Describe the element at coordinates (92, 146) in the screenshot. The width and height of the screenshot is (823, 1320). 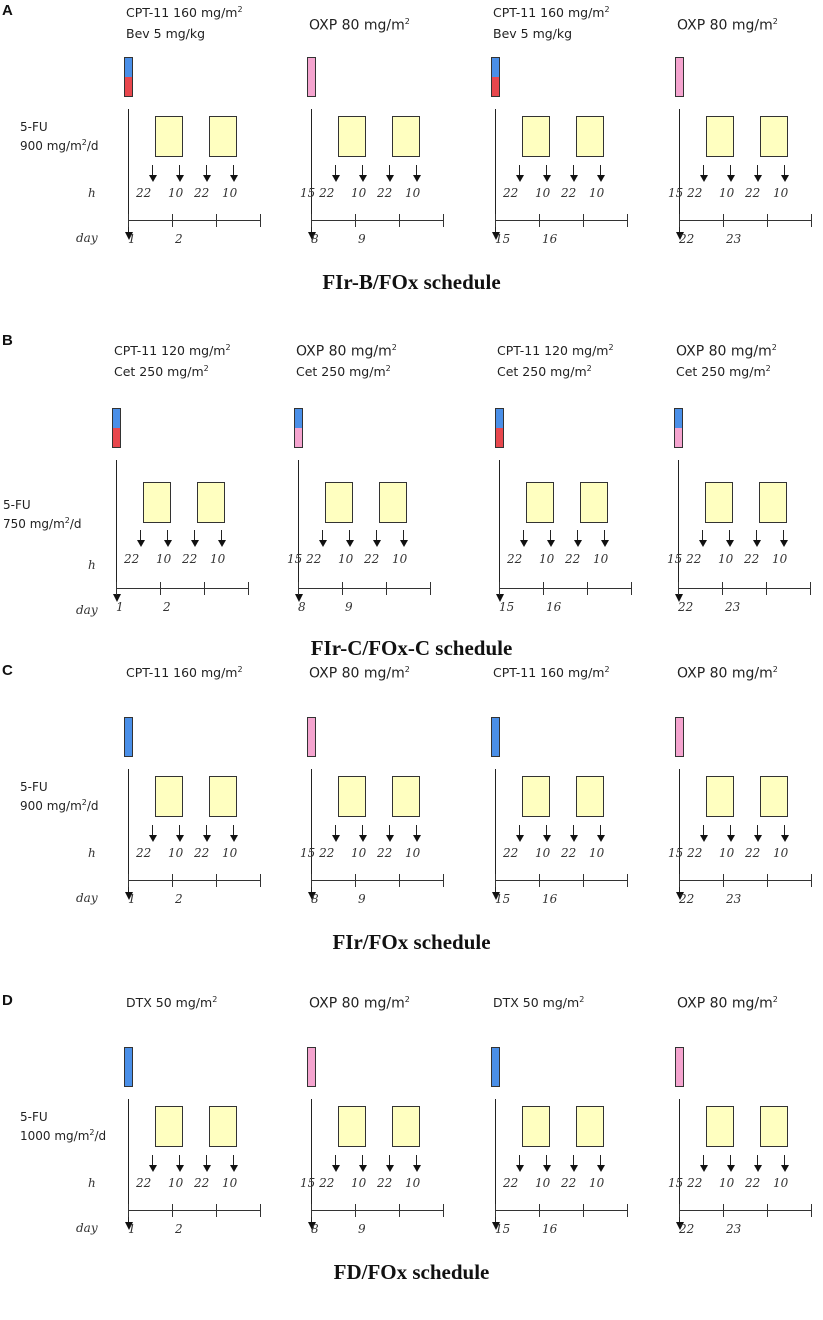
I see `fu-dose-unit: /d` at that location.